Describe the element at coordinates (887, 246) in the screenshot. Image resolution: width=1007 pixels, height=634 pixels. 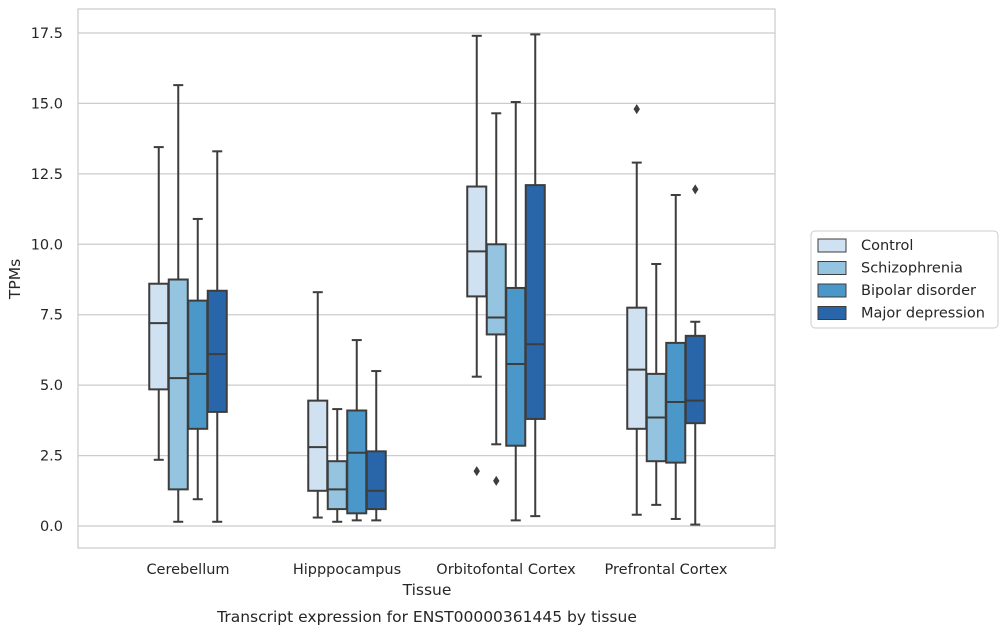
I see `legend-label: Control` at that location.